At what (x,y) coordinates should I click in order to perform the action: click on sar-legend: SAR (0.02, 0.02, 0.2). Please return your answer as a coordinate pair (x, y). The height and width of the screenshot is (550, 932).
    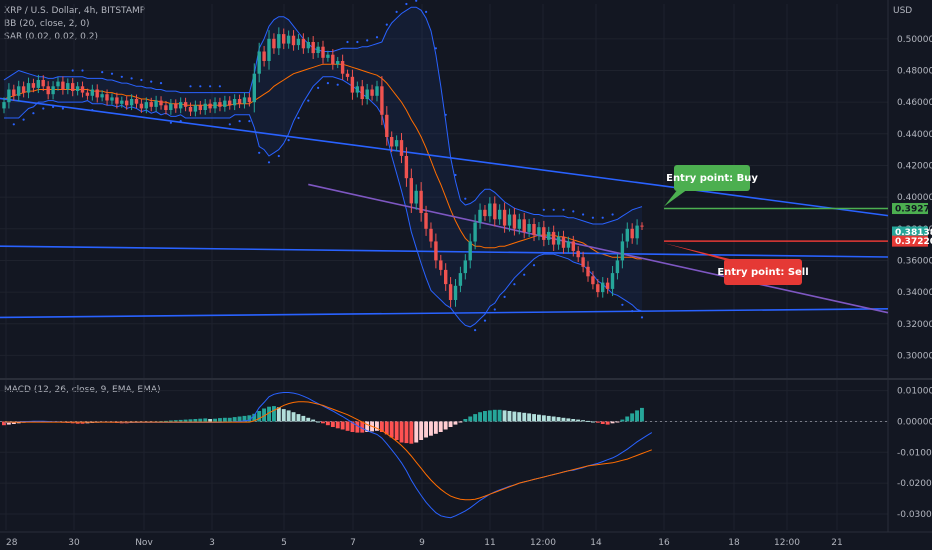
    Looking at the image, I should click on (51, 37).